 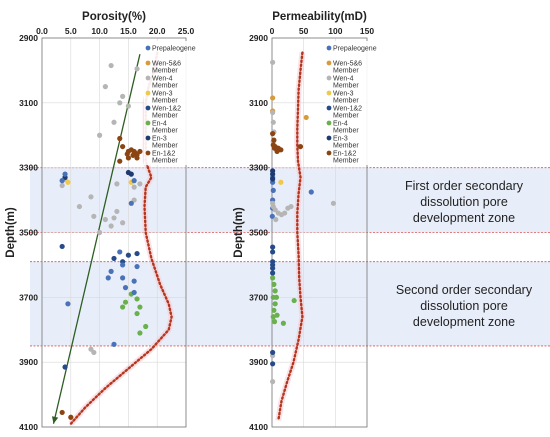 What do you see at coordinates (343, 79) in the screenshot?
I see `legend-label: Wen-4` at bounding box center [343, 79].